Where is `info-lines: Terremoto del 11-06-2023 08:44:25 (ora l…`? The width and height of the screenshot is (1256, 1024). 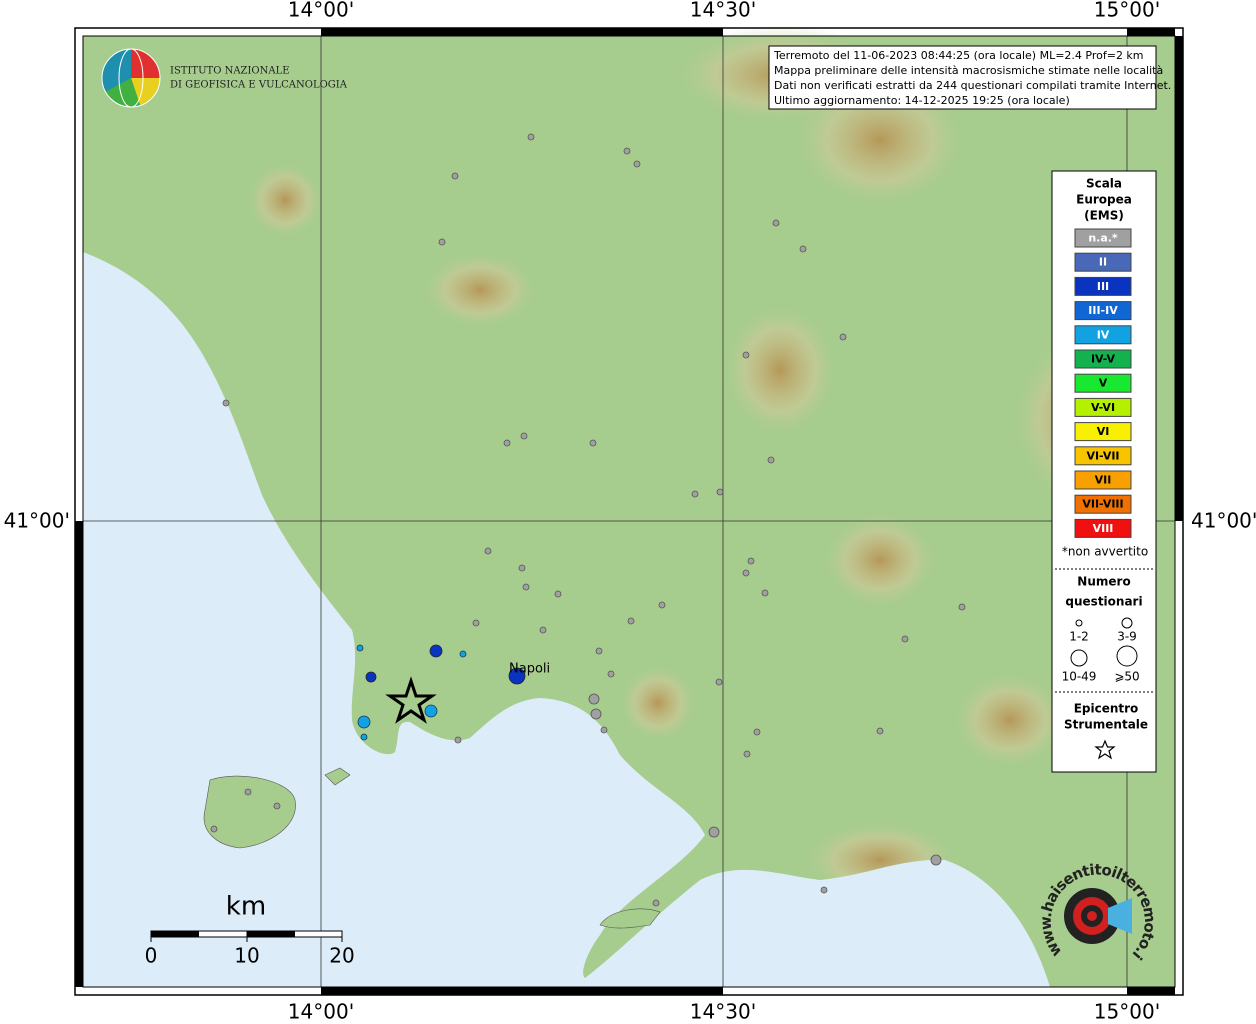
info-lines: Terremoto del 11-06-2023 08:44:25 (ora l… is located at coordinates (972, 78).